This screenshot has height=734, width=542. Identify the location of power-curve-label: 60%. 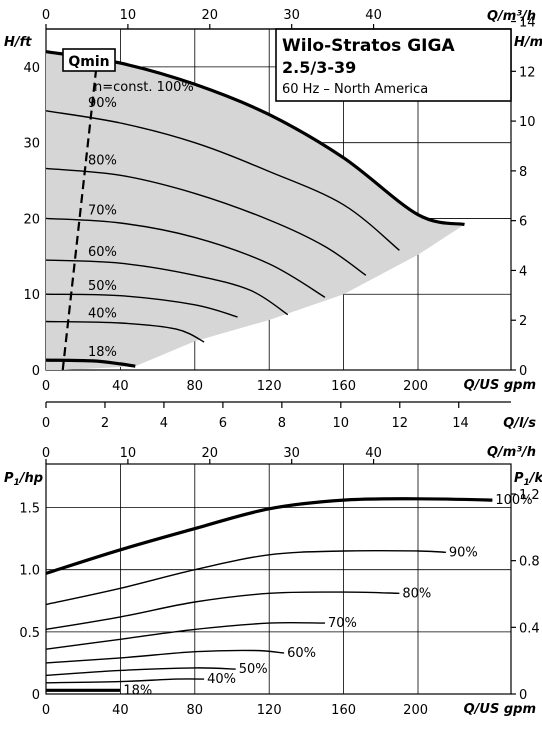
(301, 653).